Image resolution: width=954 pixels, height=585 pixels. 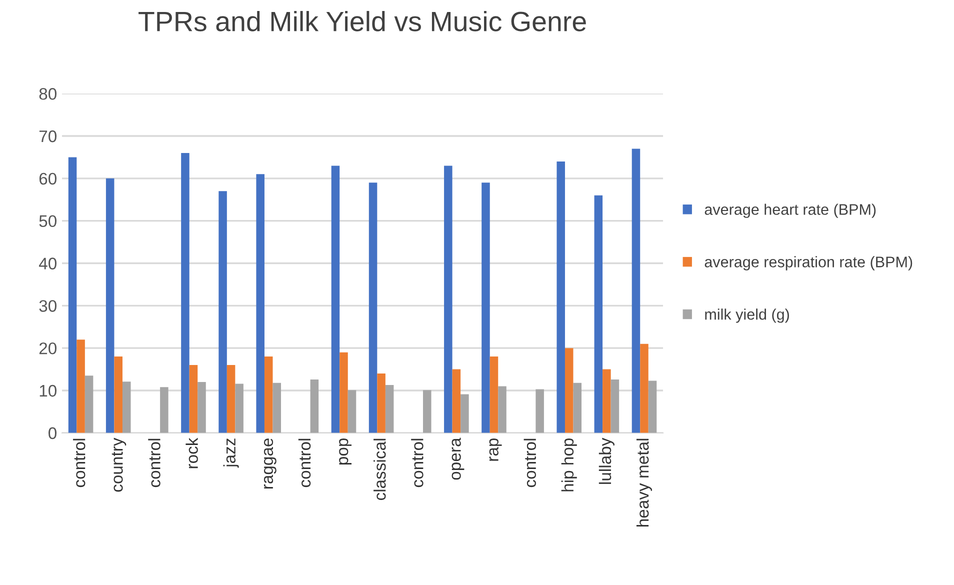 What do you see at coordinates (790, 211) in the screenshot?
I see `legend-label: average heart rate (BPM)` at bounding box center [790, 211].